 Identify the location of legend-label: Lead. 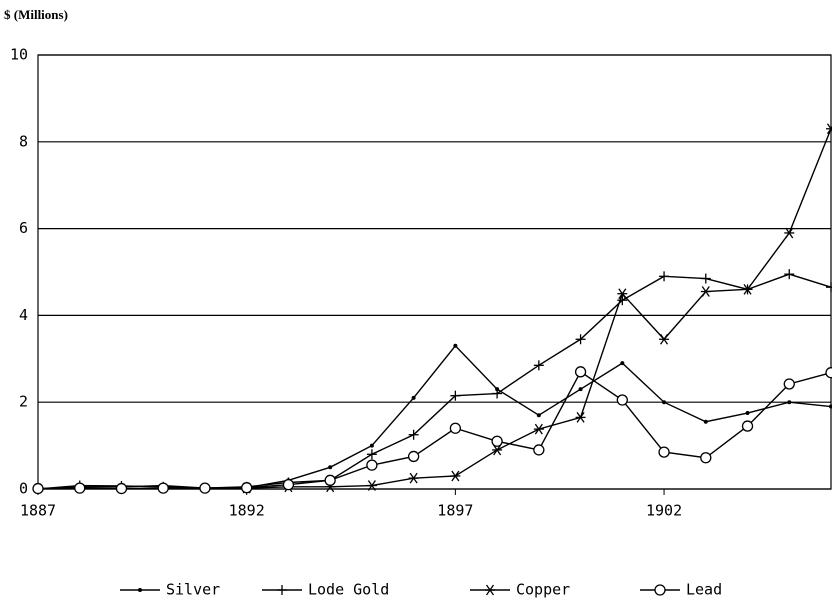
(704, 590).